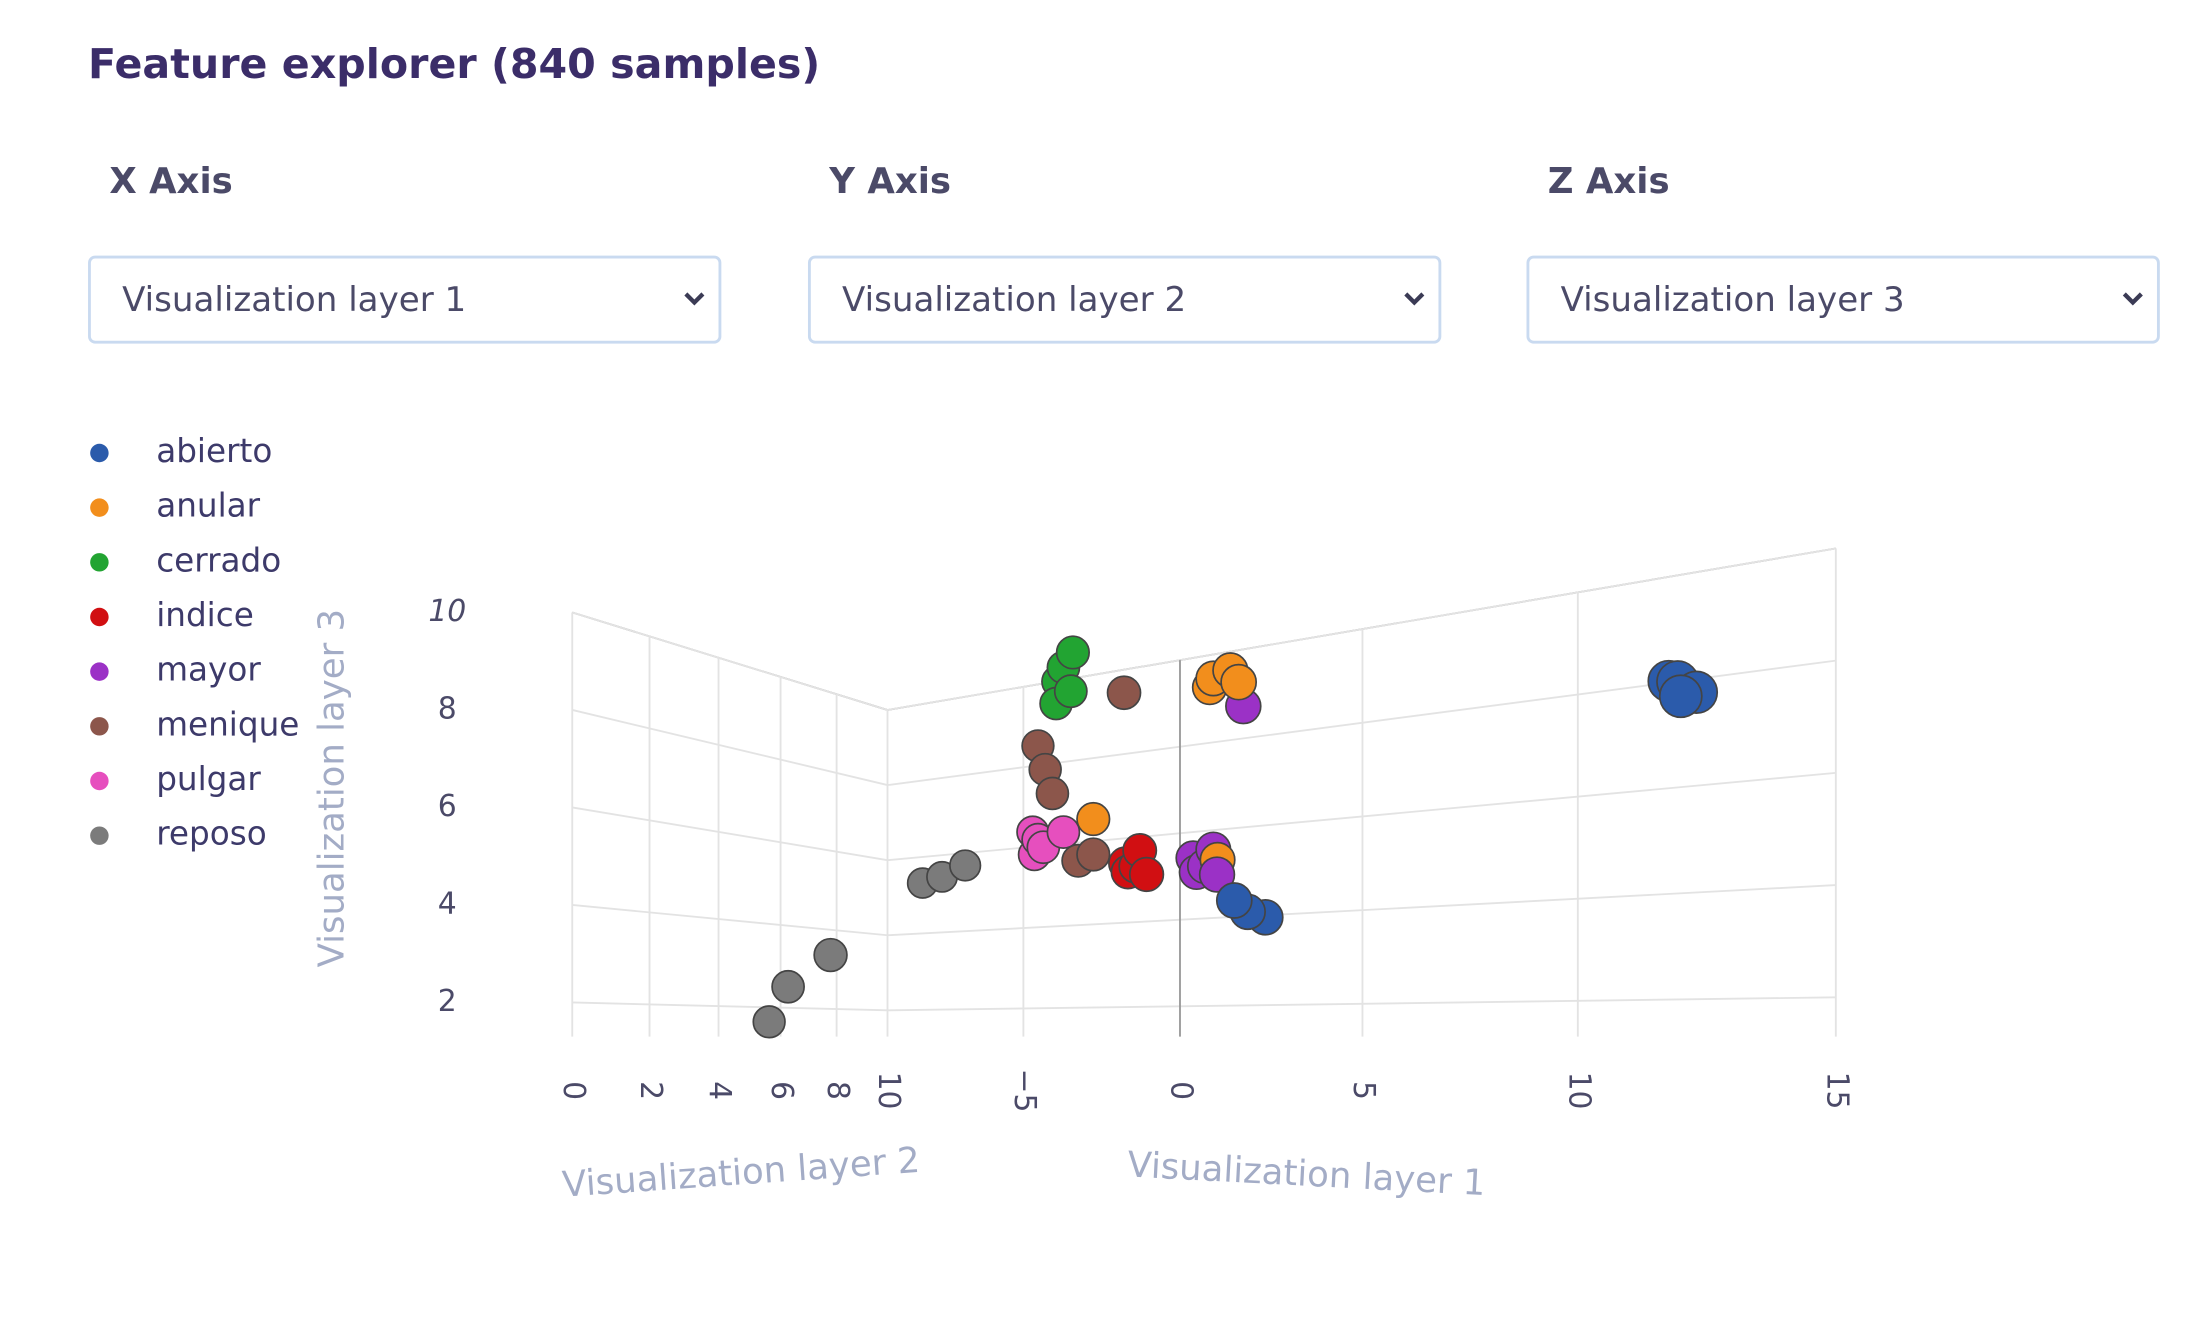  Describe the element at coordinates (888, 1091) in the screenshot. I see `y-tick-label: 10` at that location.